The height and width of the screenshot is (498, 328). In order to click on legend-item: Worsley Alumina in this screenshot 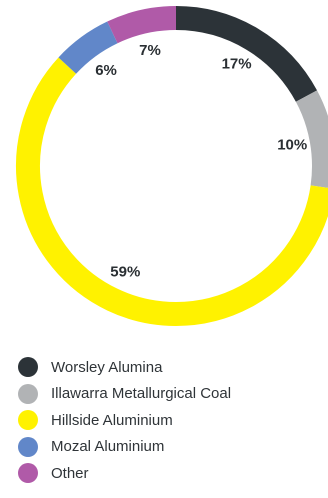, I will do `click(124, 367)`.